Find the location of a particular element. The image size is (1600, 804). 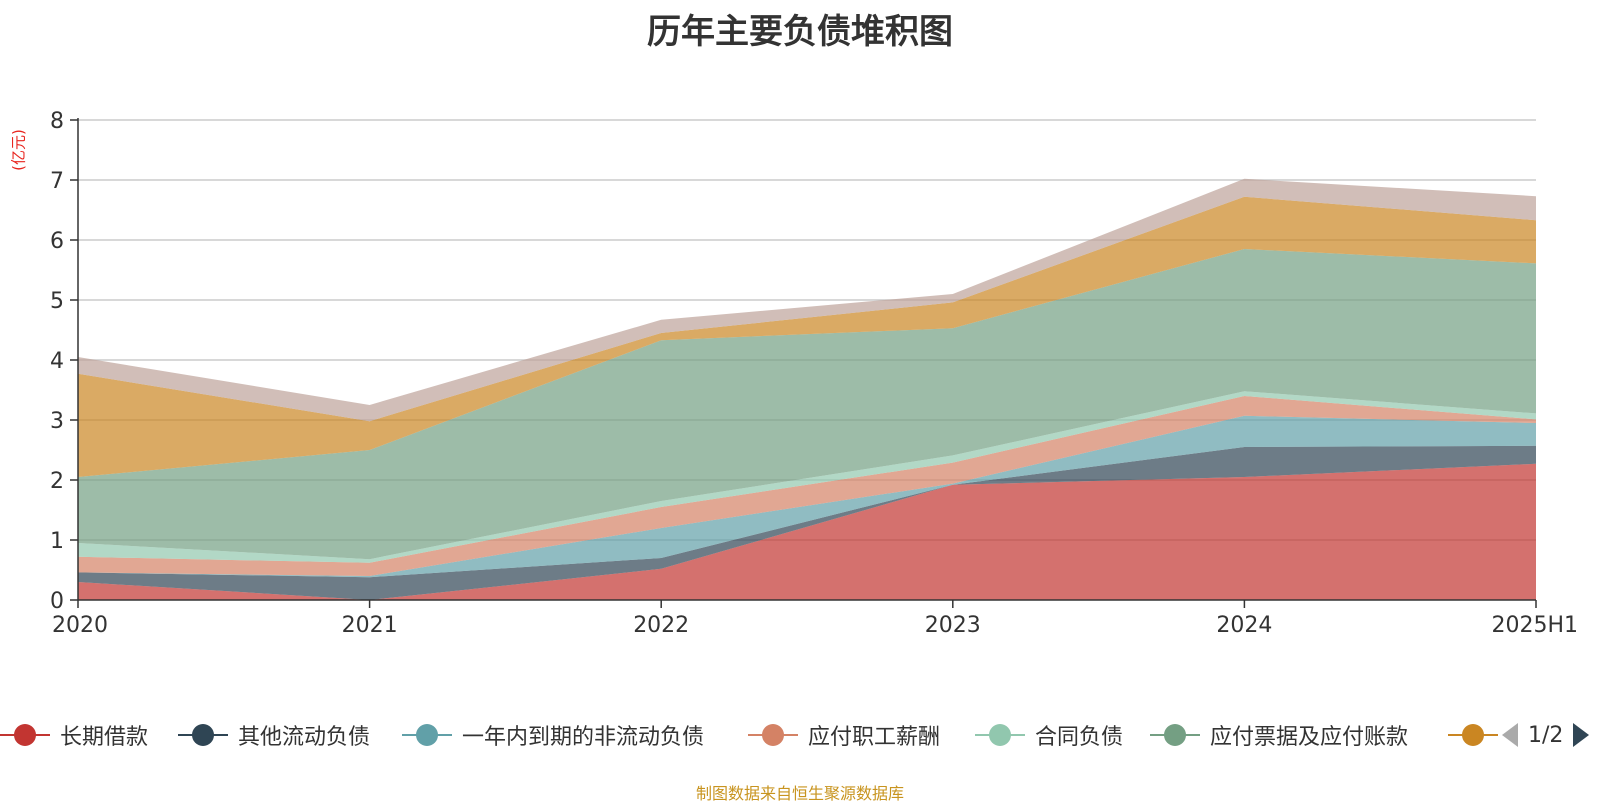

y-tick-label: 4 is located at coordinates (57, 361).